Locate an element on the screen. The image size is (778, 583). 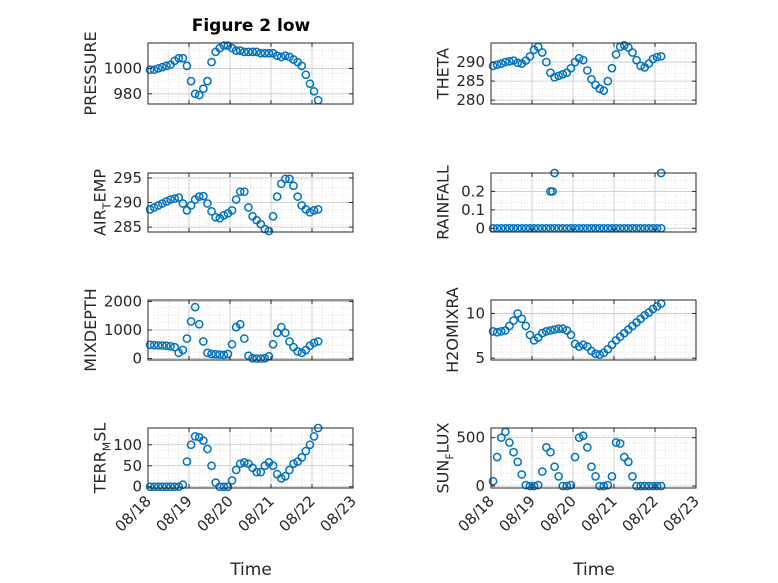
y-tick-label: 10 is located at coordinates (475, 313).